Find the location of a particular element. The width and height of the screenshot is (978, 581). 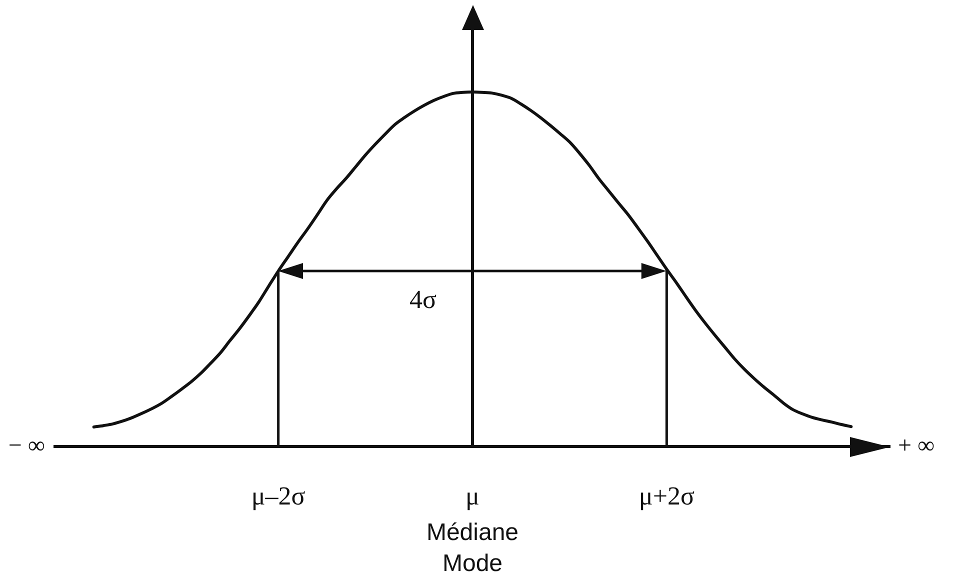

annotation: 4σ is located at coordinates (422, 299).